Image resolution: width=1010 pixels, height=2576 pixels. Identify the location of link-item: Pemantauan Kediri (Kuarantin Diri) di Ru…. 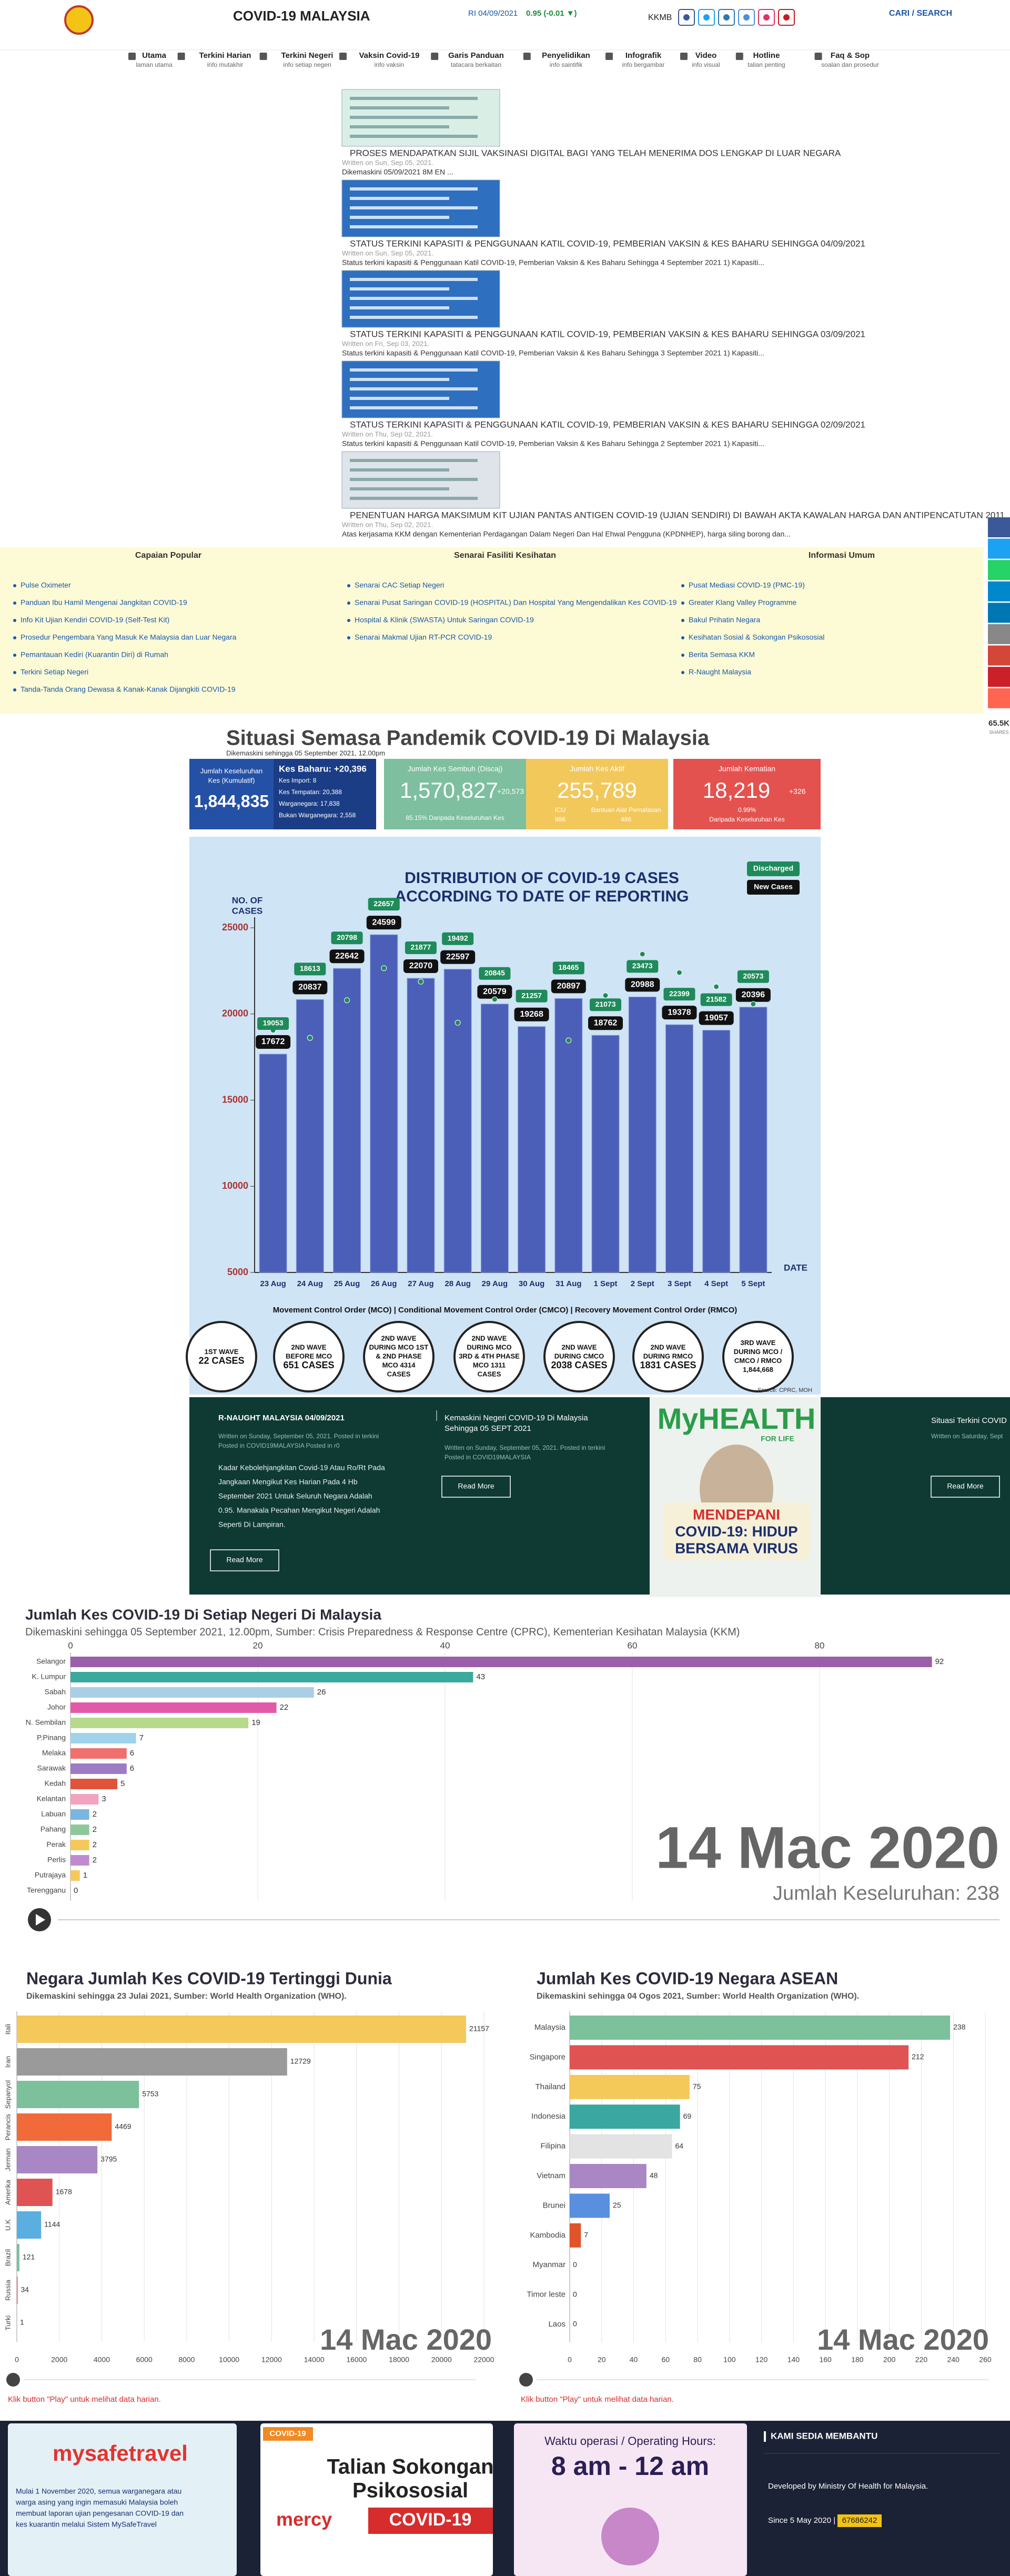
(94, 654).